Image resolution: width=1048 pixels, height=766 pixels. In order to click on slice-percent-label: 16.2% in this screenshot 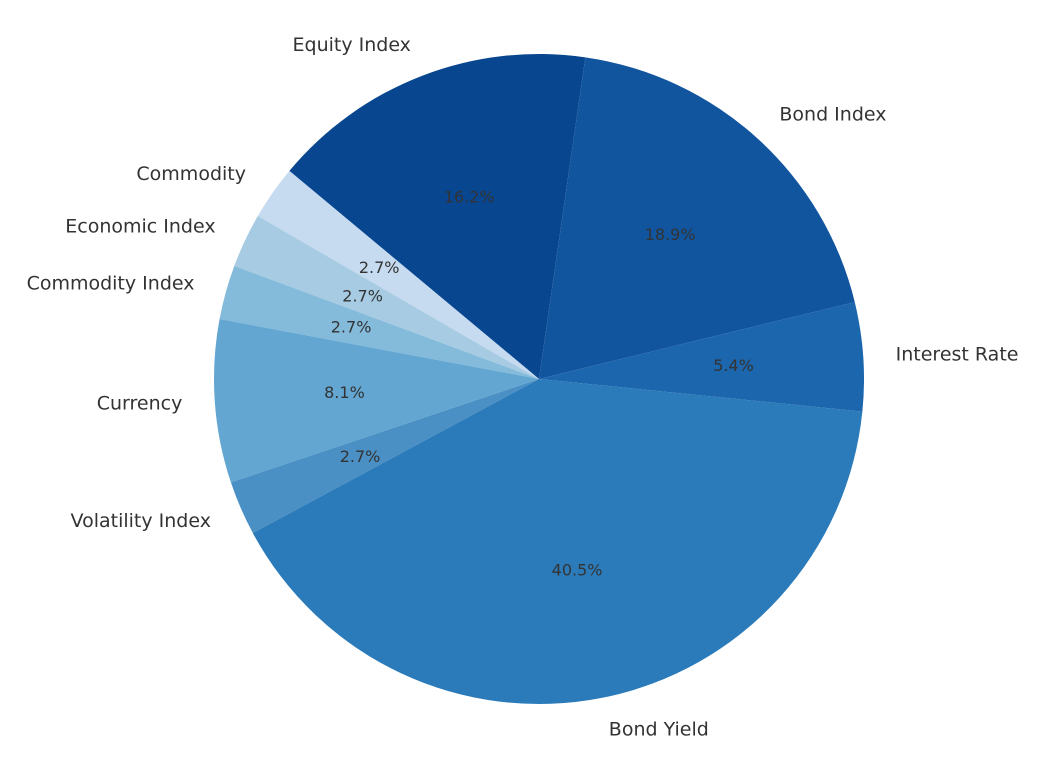, I will do `click(469, 196)`.